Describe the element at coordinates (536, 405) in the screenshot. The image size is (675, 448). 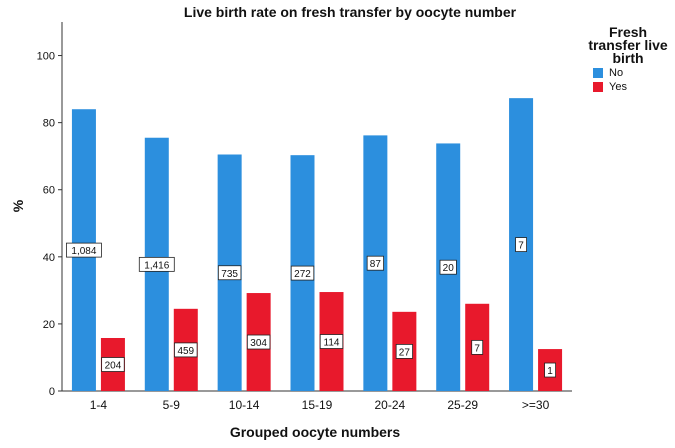
I see `x-tick-label: >=30` at that location.